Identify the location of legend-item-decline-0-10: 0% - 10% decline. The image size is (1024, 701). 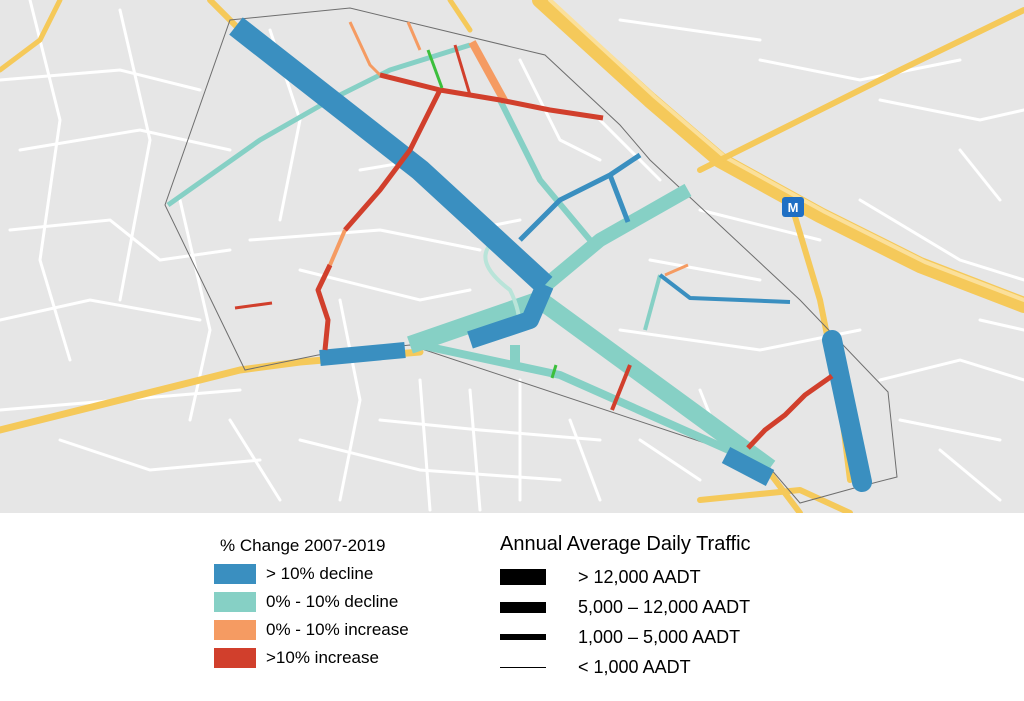
(311, 602).